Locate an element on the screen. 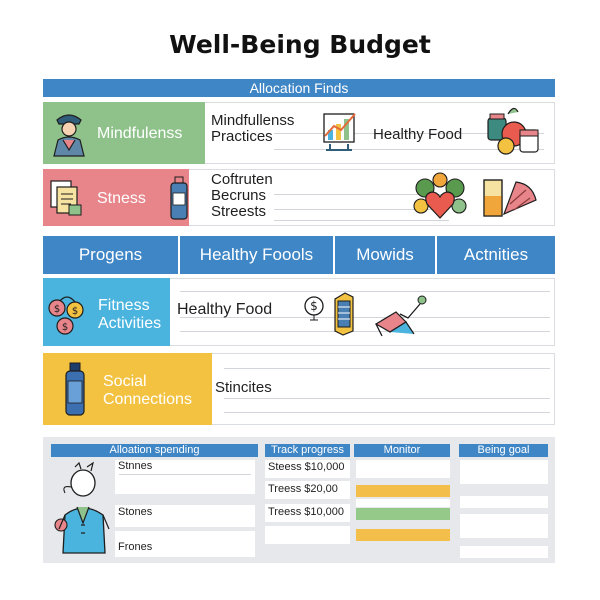  tab-mowids: Mowids is located at coordinates (386, 255).